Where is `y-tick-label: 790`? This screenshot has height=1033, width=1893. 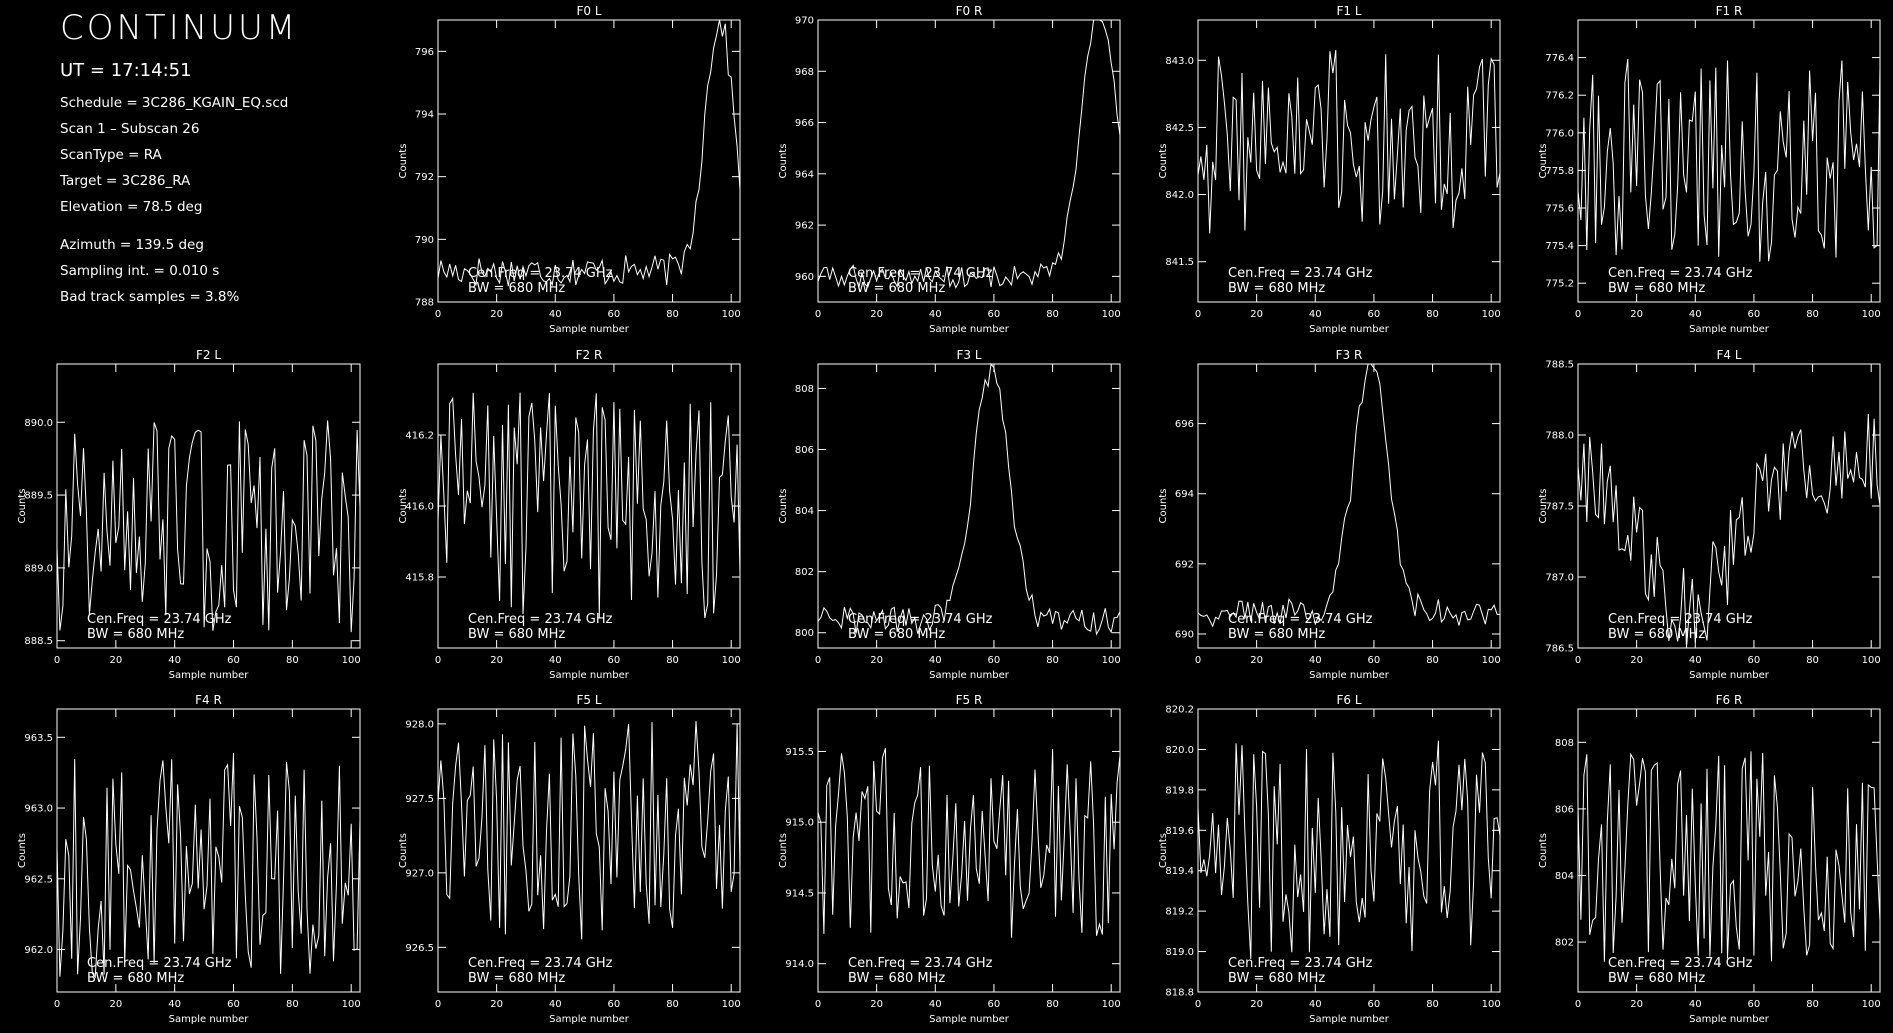
y-tick-label: 790 is located at coordinates (424, 240).